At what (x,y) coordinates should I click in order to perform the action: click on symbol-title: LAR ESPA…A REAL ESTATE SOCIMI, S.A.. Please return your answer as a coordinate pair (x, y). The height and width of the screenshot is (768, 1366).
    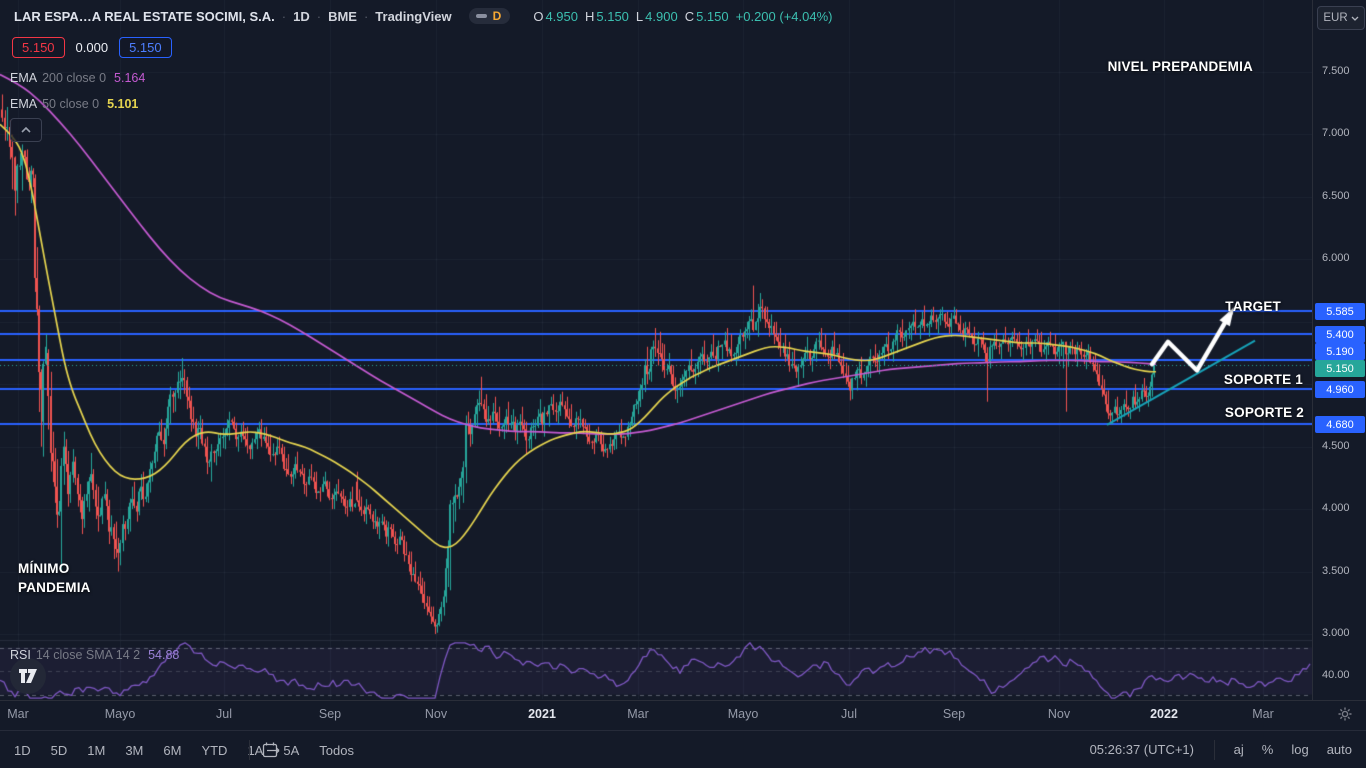
    Looking at the image, I should click on (144, 16).